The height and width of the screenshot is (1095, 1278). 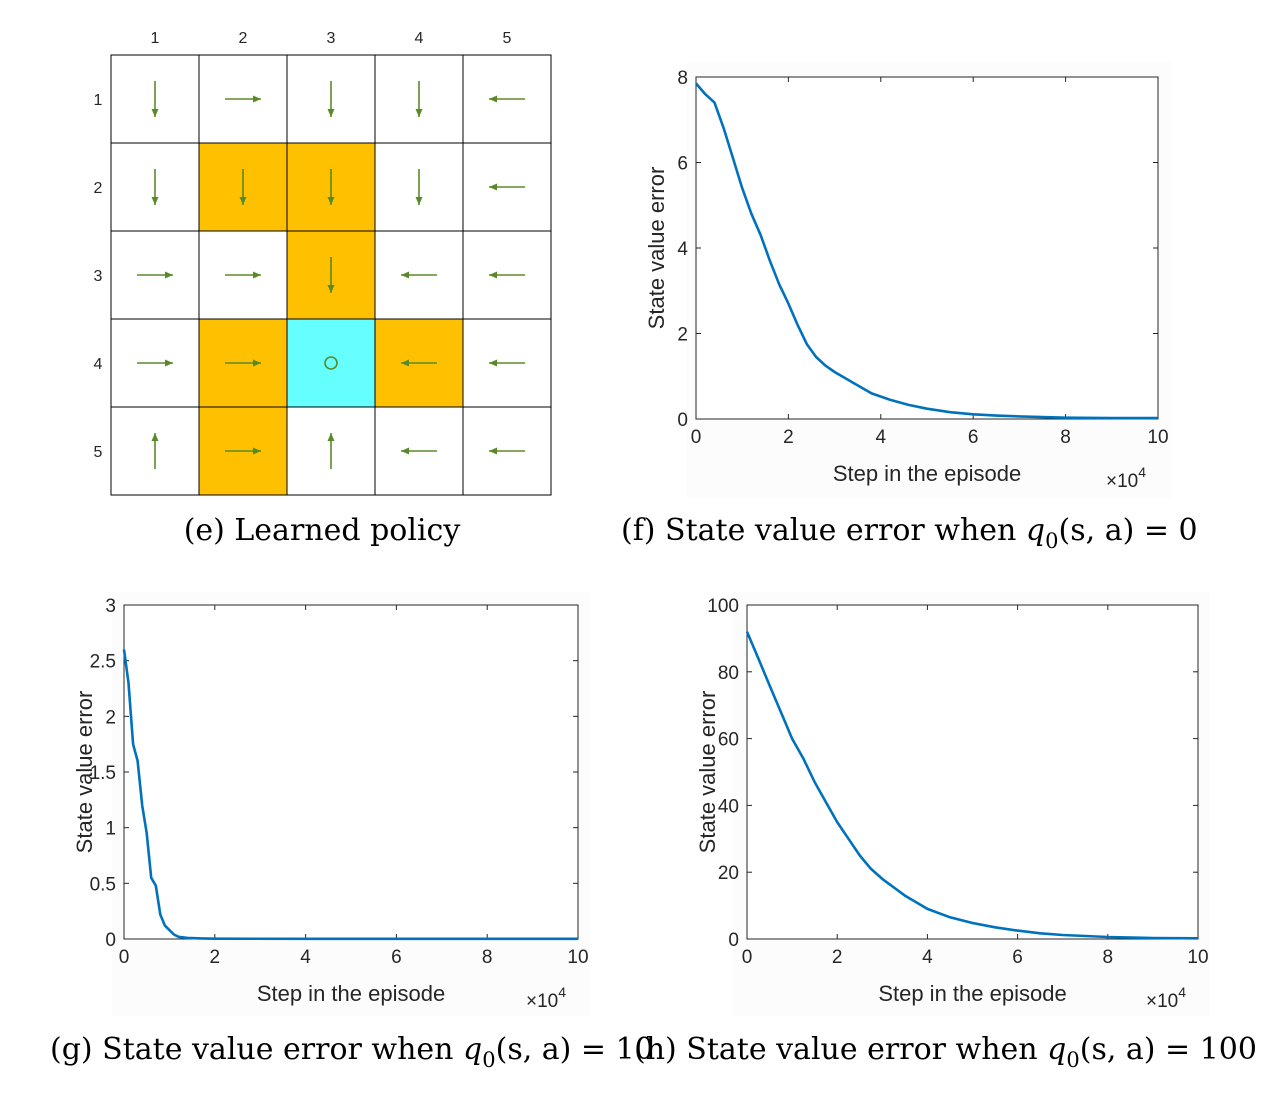 I want to click on row-label: 5, so click(x=98, y=452).